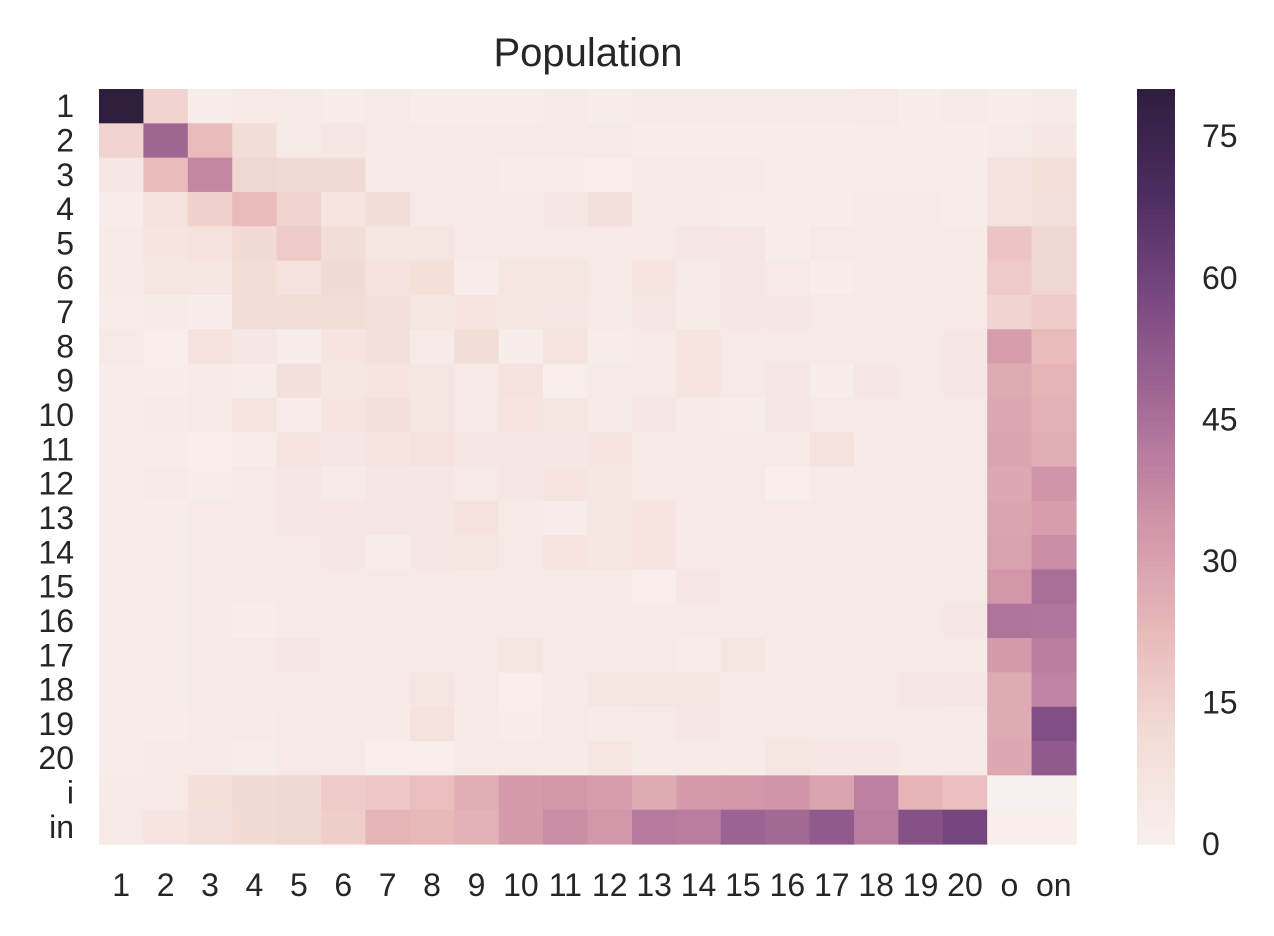 The height and width of the screenshot is (936, 1274). What do you see at coordinates (565, 885) in the screenshot?
I see `x-tick-label: 11` at bounding box center [565, 885].